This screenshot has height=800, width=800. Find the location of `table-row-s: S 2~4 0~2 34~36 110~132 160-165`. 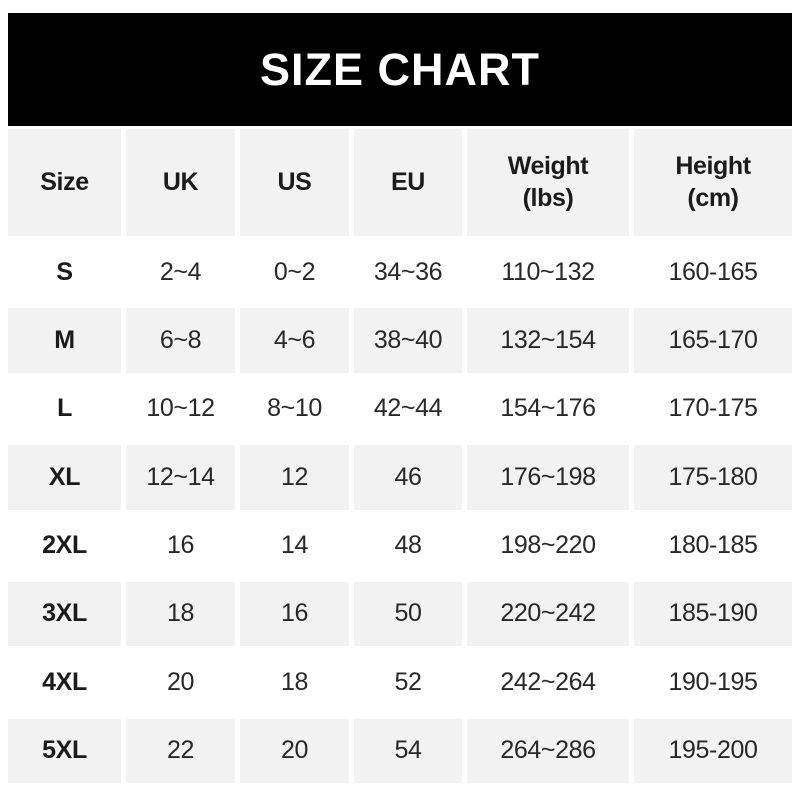

table-row-s: S 2~4 0~2 34~36 110~132 160-165 is located at coordinates (400, 272).